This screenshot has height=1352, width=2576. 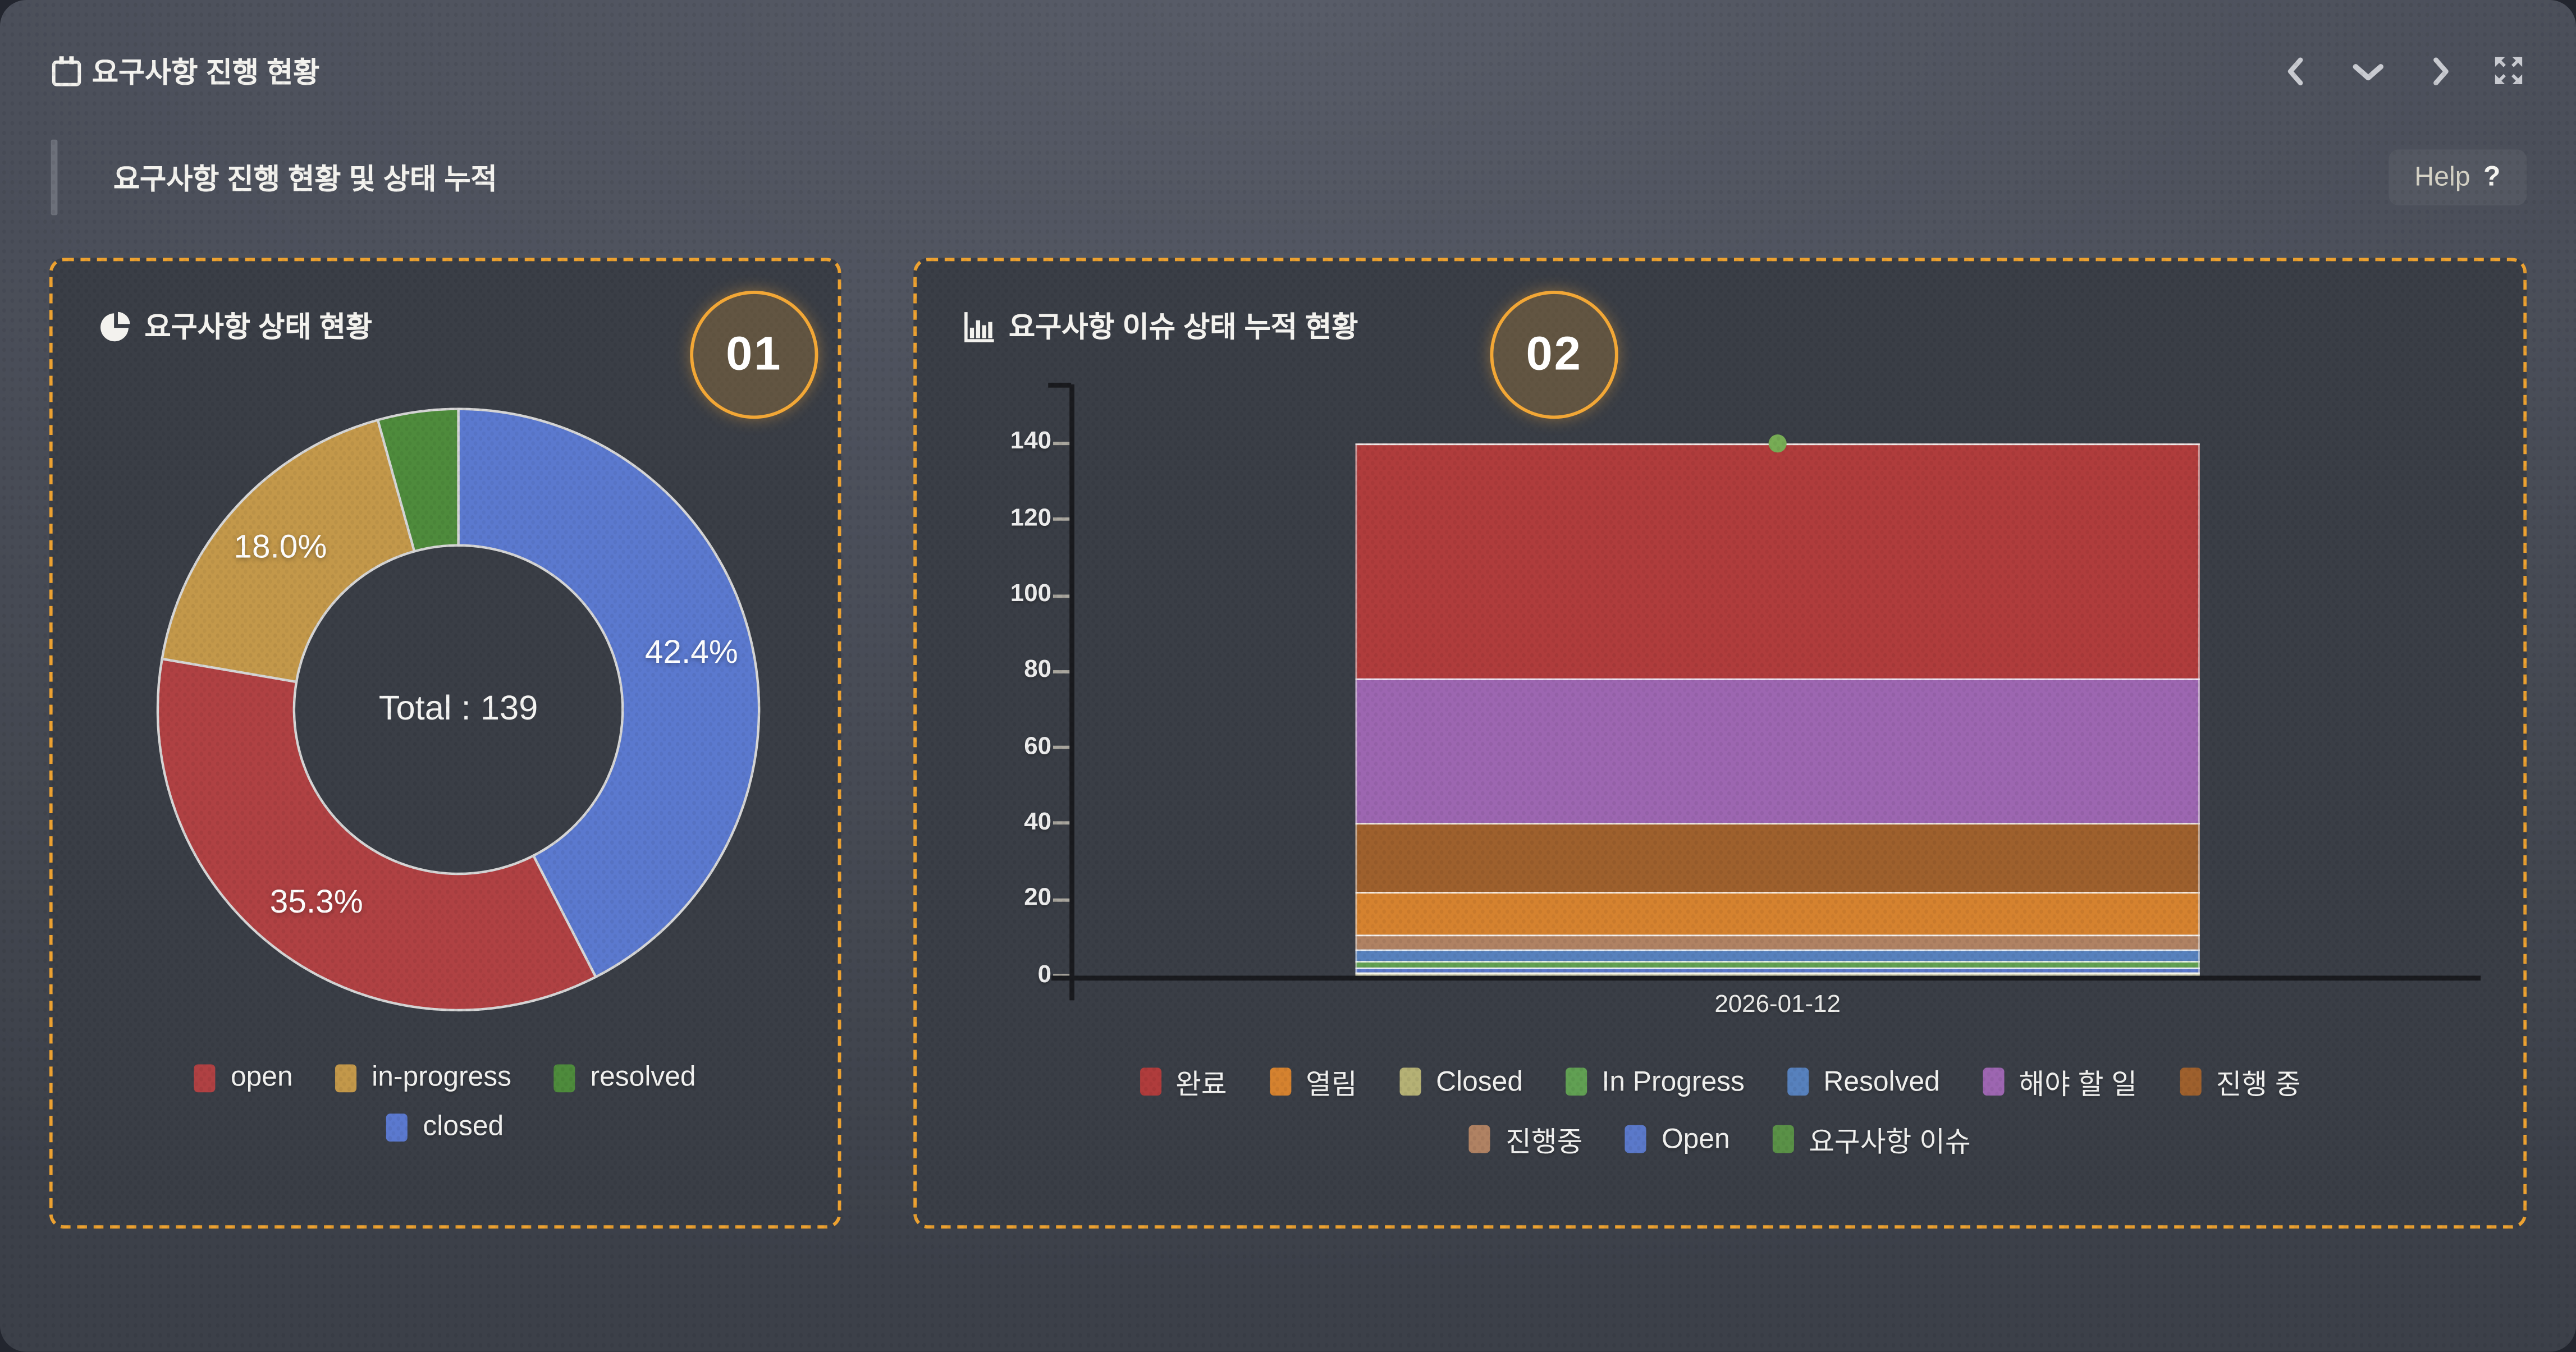 I want to click on bar-legend-item-Closed: Closed, so click(x=1461, y=1081).